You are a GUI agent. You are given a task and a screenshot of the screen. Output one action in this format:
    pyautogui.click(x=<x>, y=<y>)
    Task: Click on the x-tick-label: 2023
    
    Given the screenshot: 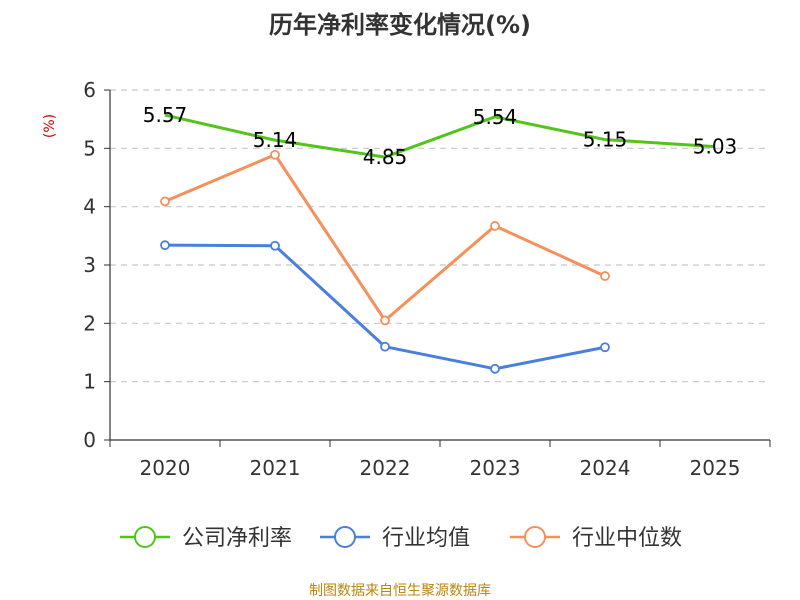 What is the action you would take?
    pyautogui.click(x=495, y=468)
    